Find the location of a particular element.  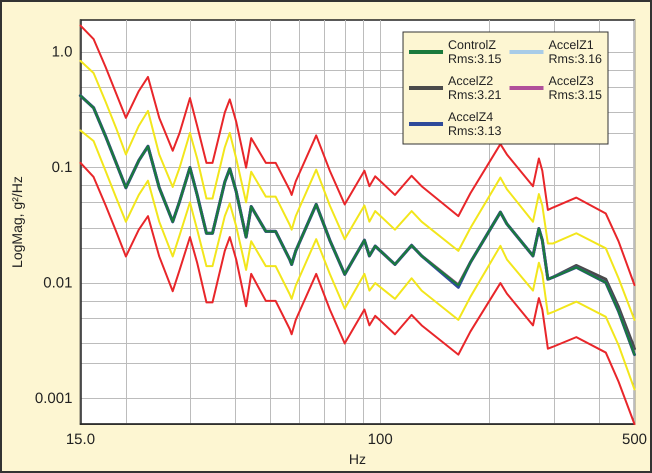

x-tick-label: 500 is located at coordinates (634, 439).